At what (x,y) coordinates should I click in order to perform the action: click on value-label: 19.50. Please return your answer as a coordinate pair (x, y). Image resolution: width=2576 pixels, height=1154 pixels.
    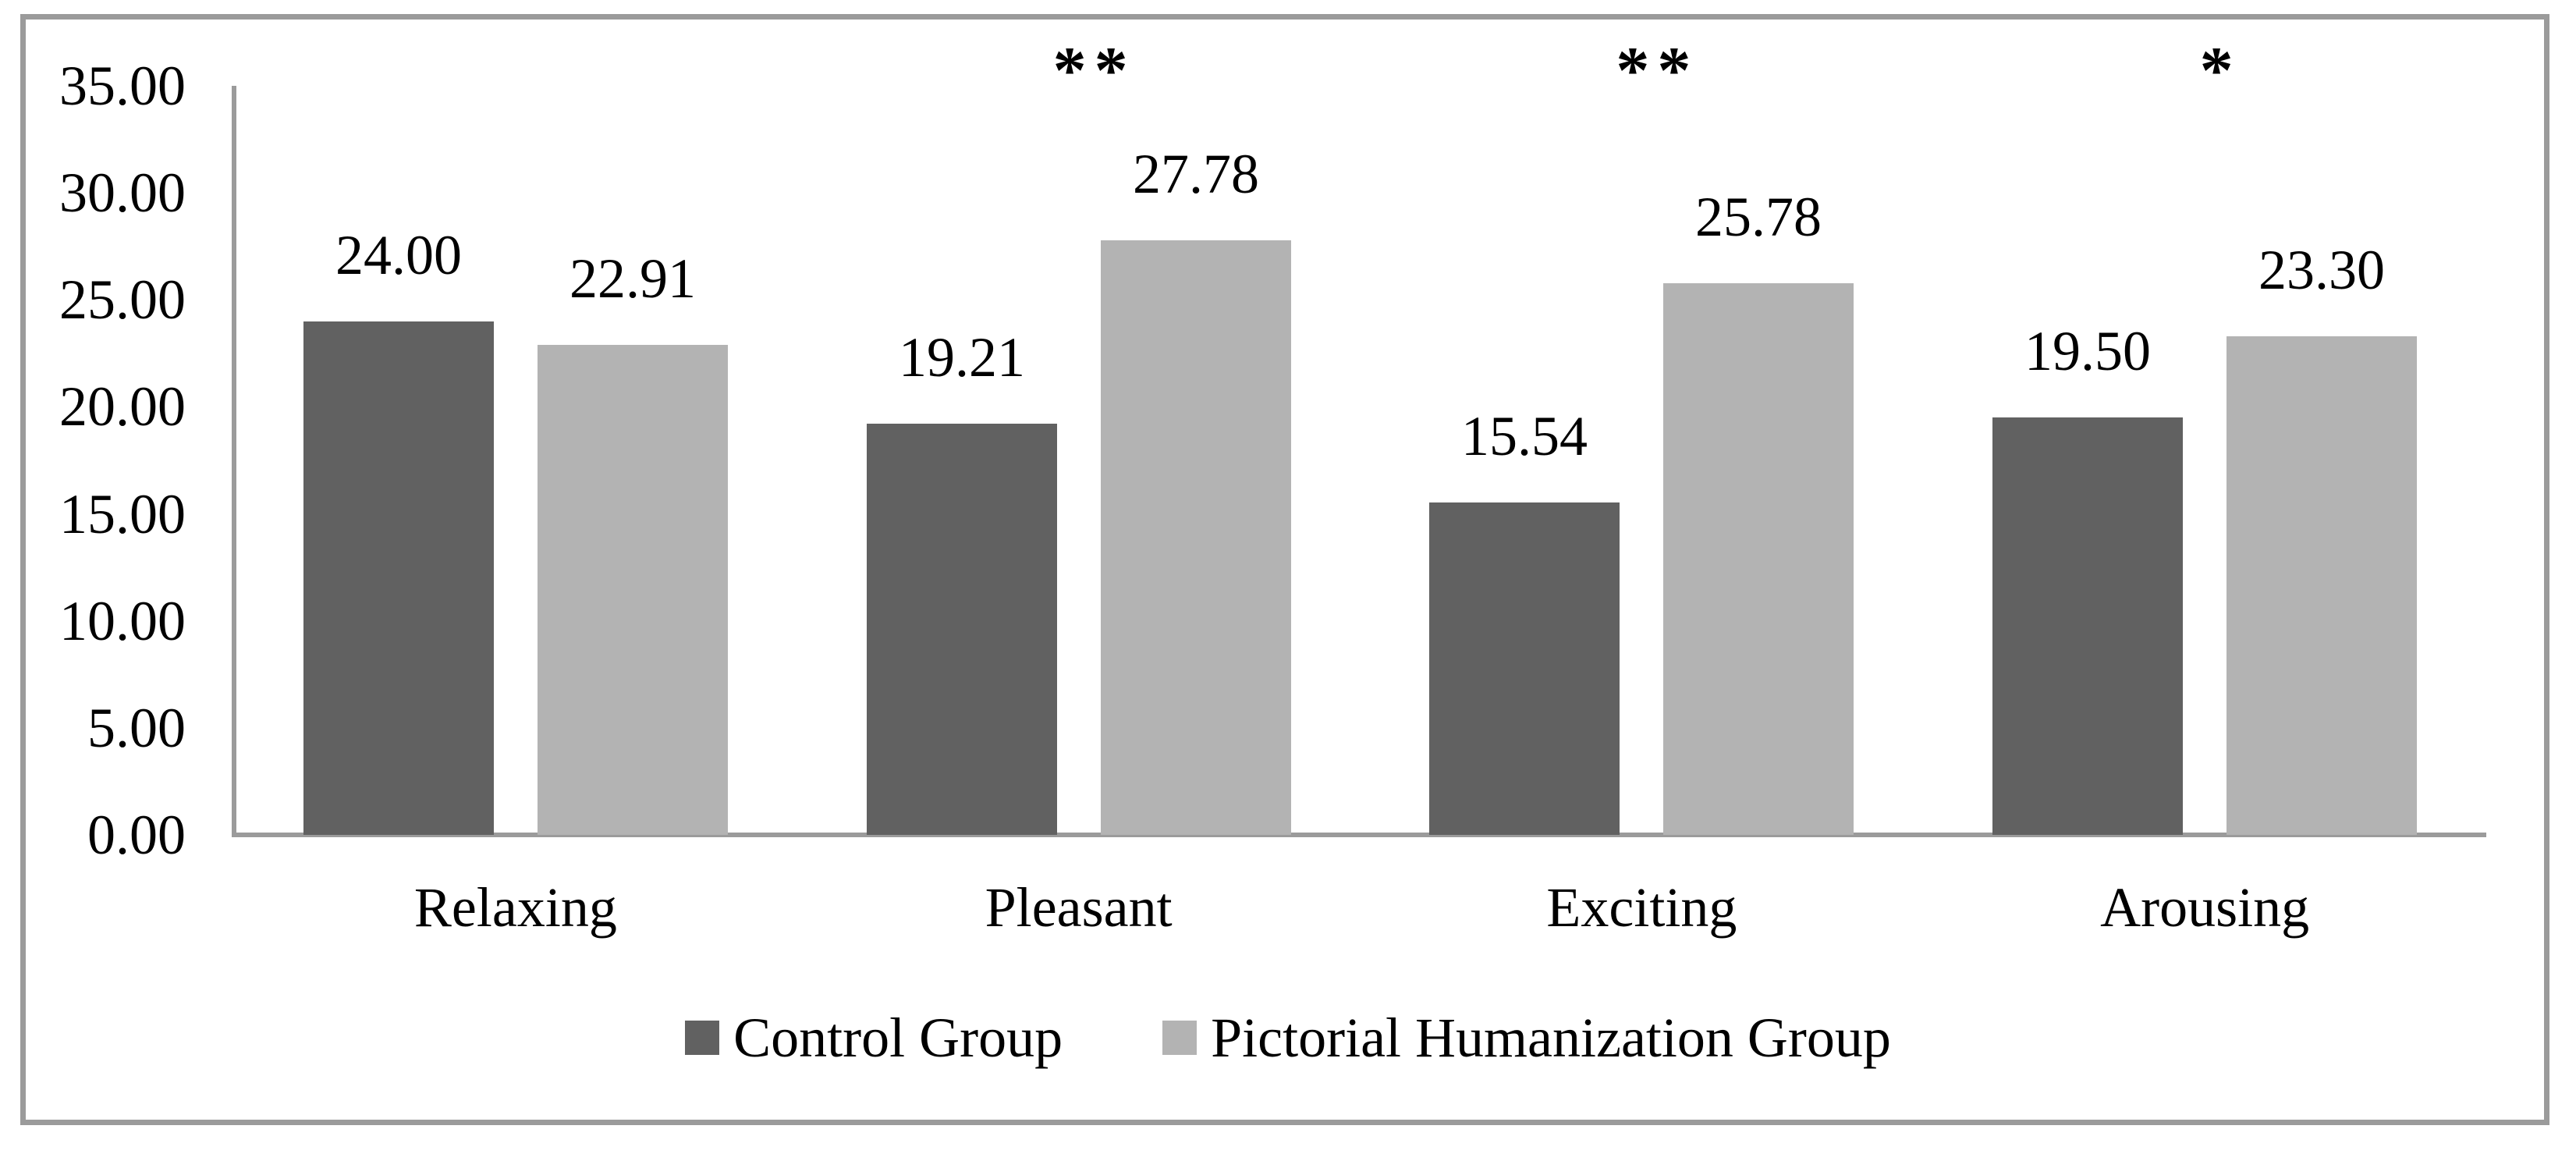
    Looking at the image, I should click on (2087, 351).